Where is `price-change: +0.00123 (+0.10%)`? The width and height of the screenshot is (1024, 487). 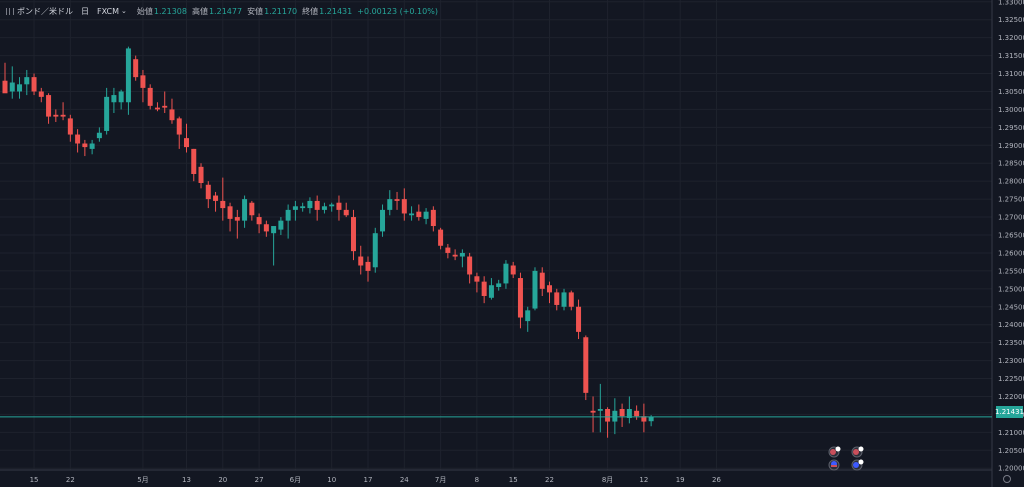
price-change: +0.00123 (+0.10%) is located at coordinates (397, 11).